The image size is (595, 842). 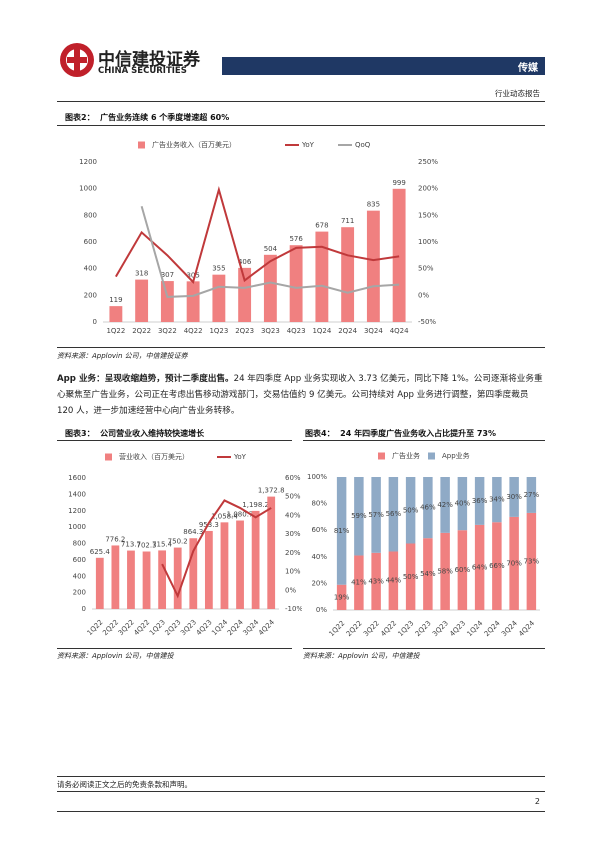 I want to click on data-label: 41%, so click(x=359, y=583).